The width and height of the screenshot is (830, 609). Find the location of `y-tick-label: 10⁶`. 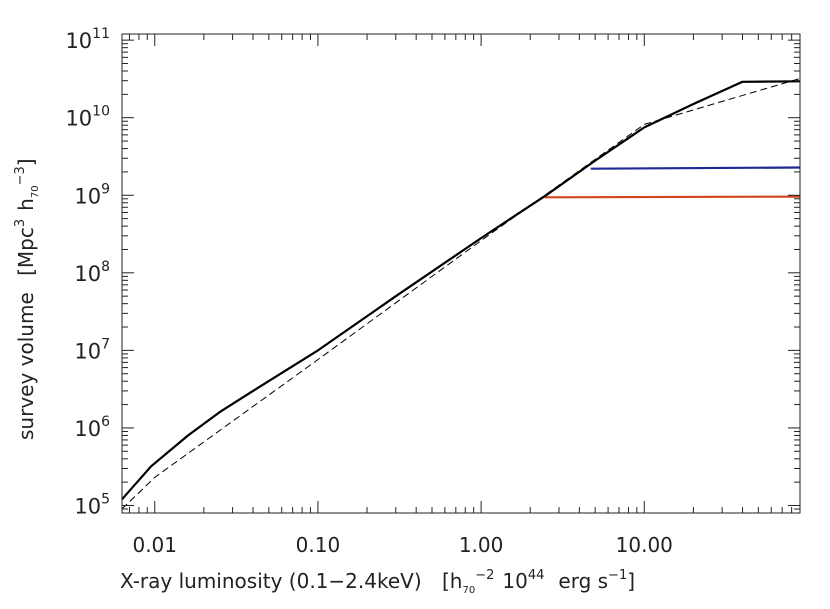

y-tick-label: 10⁶ is located at coordinates (92, 427).